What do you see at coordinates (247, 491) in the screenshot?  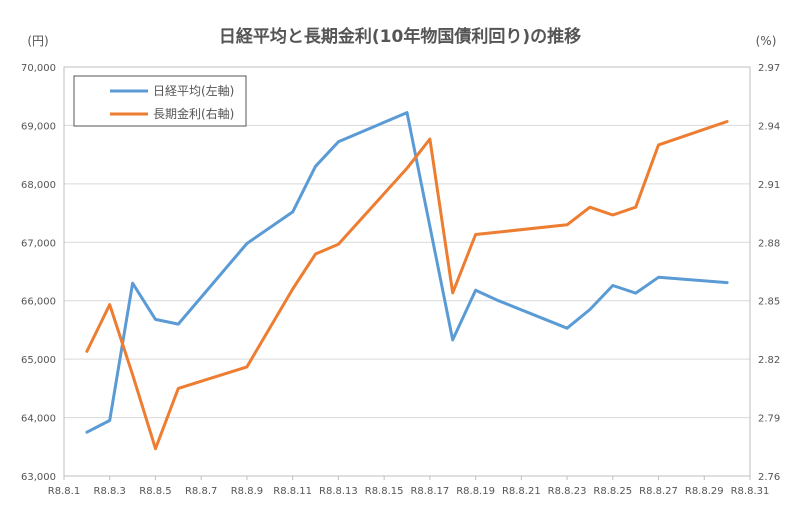 I see `x-tick-label: R8.8.9` at bounding box center [247, 491].